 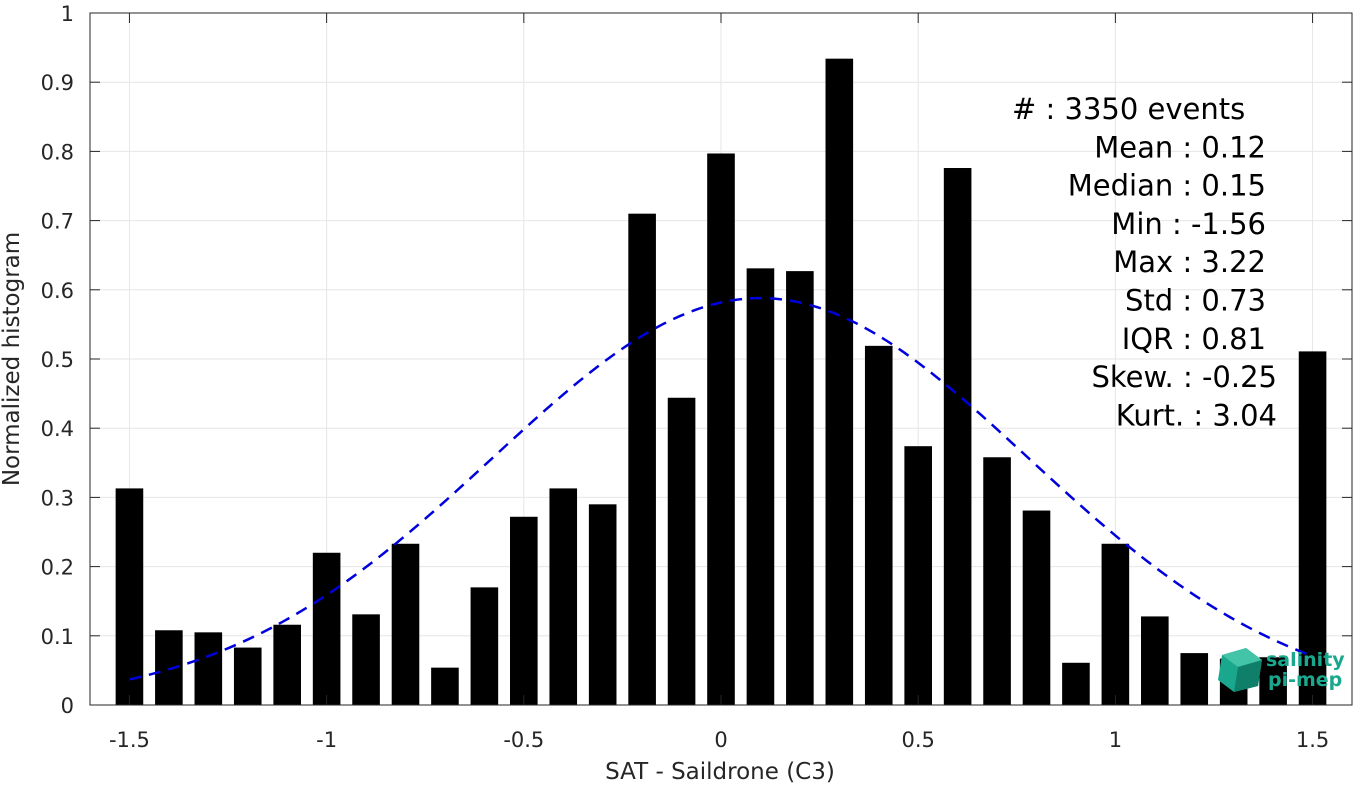 What do you see at coordinates (1180, 147) in the screenshot?
I see `stat-line: Mean : 0.12` at bounding box center [1180, 147].